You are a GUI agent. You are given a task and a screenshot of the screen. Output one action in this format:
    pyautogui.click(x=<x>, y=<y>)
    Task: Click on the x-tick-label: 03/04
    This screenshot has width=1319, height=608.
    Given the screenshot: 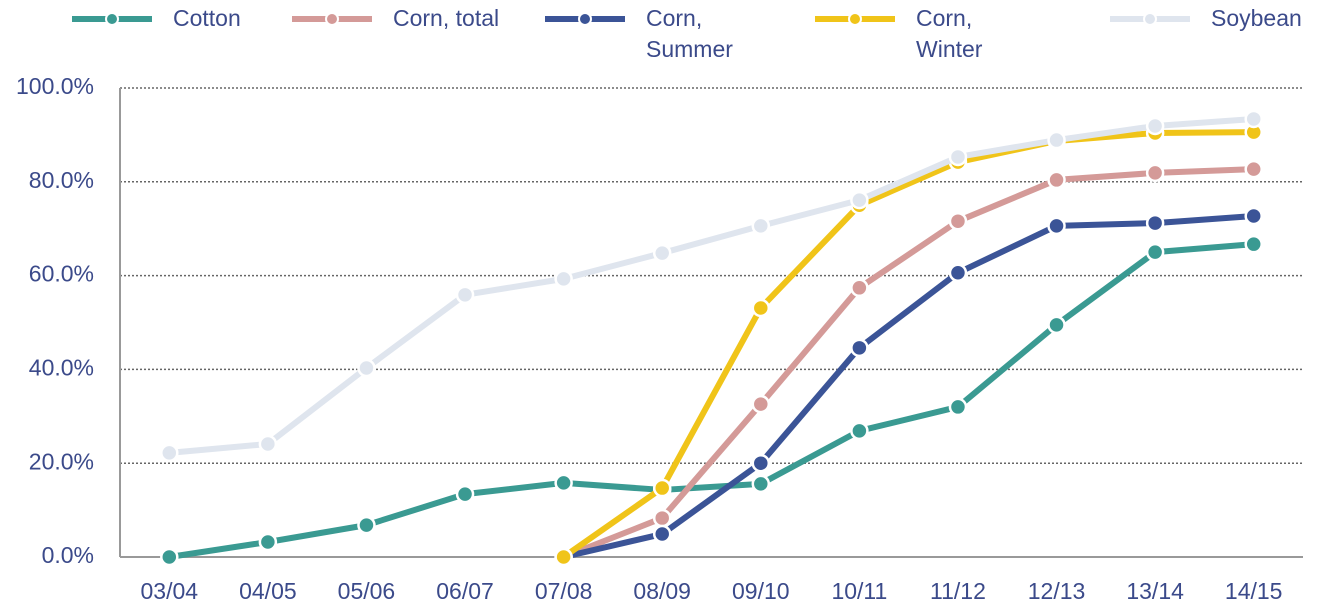 What is the action you would take?
    pyautogui.click(x=170, y=591)
    